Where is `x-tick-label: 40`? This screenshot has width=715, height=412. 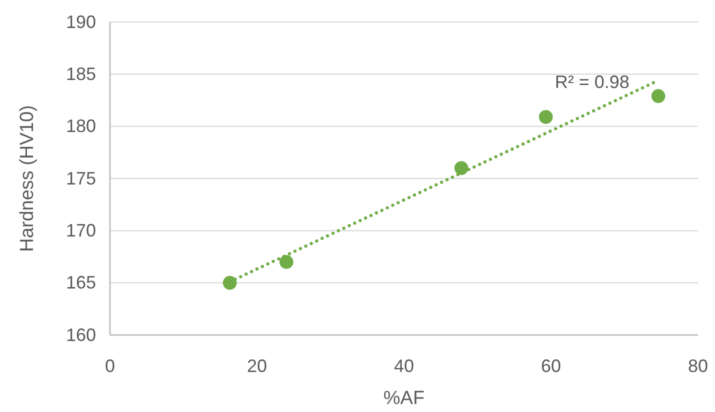 x-tick-label: 40 is located at coordinates (404, 366).